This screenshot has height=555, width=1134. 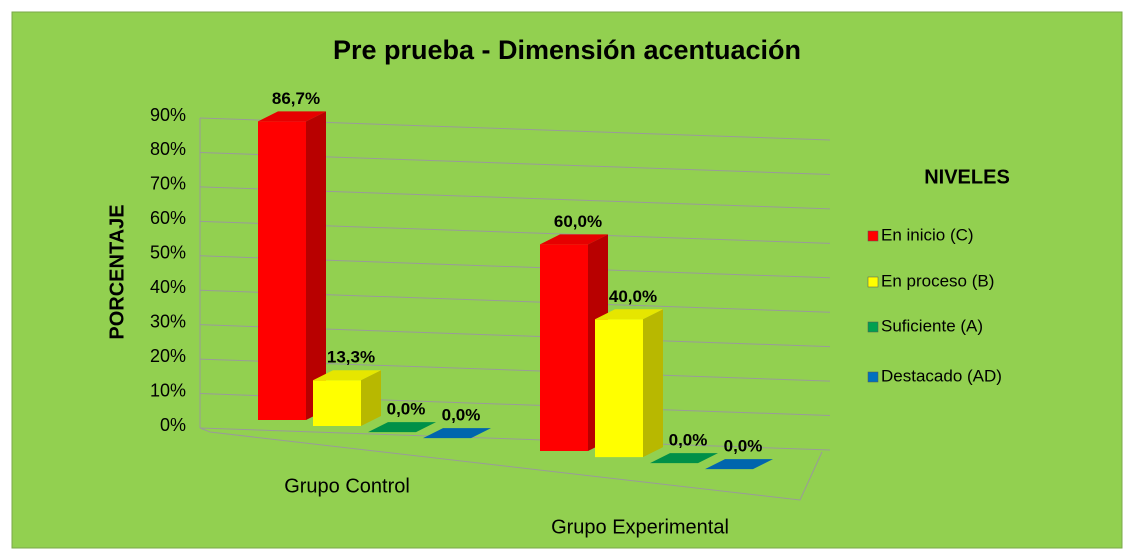 What do you see at coordinates (515, 439) in the screenshot?
I see `grid-line` at bounding box center [515, 439].